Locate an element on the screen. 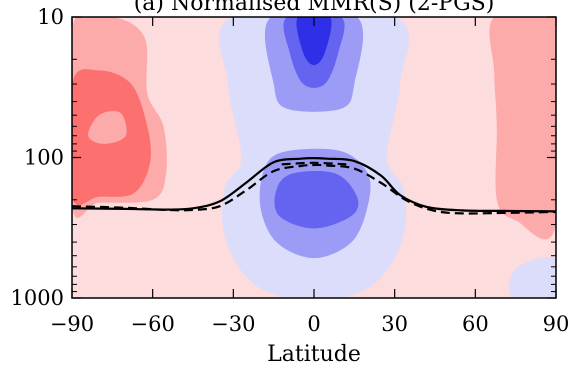 The width and height of the screenshot is (576, 370). x-axis-tick-labels: −90 −60 −30 0 30 60 90 is located at coordinates (310, 324).